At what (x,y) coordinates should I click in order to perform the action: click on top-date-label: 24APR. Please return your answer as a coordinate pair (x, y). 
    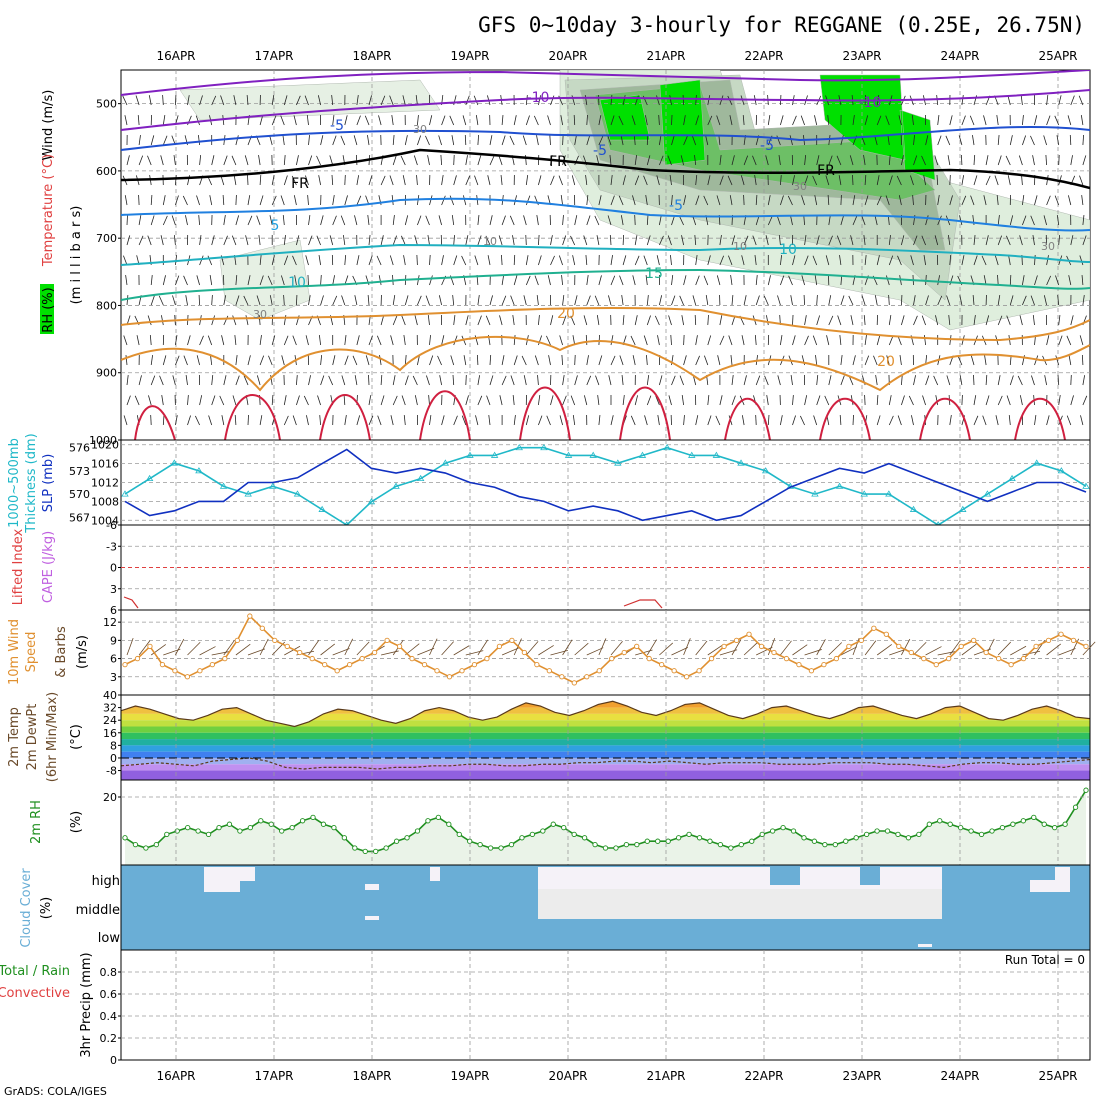
    Looking at the image, I should click on (959, 56).